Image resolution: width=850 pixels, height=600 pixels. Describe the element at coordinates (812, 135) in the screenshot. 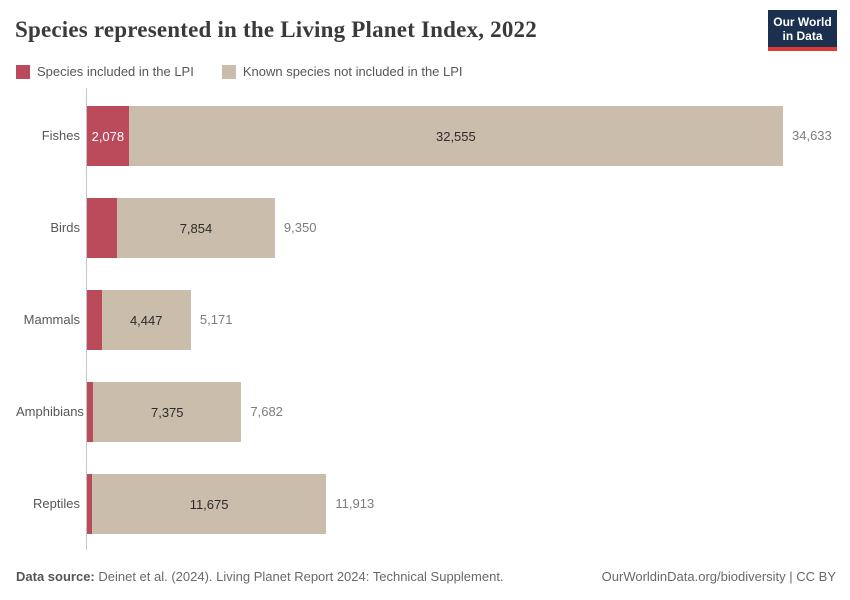

I see `total-label: 34,633` at that location.